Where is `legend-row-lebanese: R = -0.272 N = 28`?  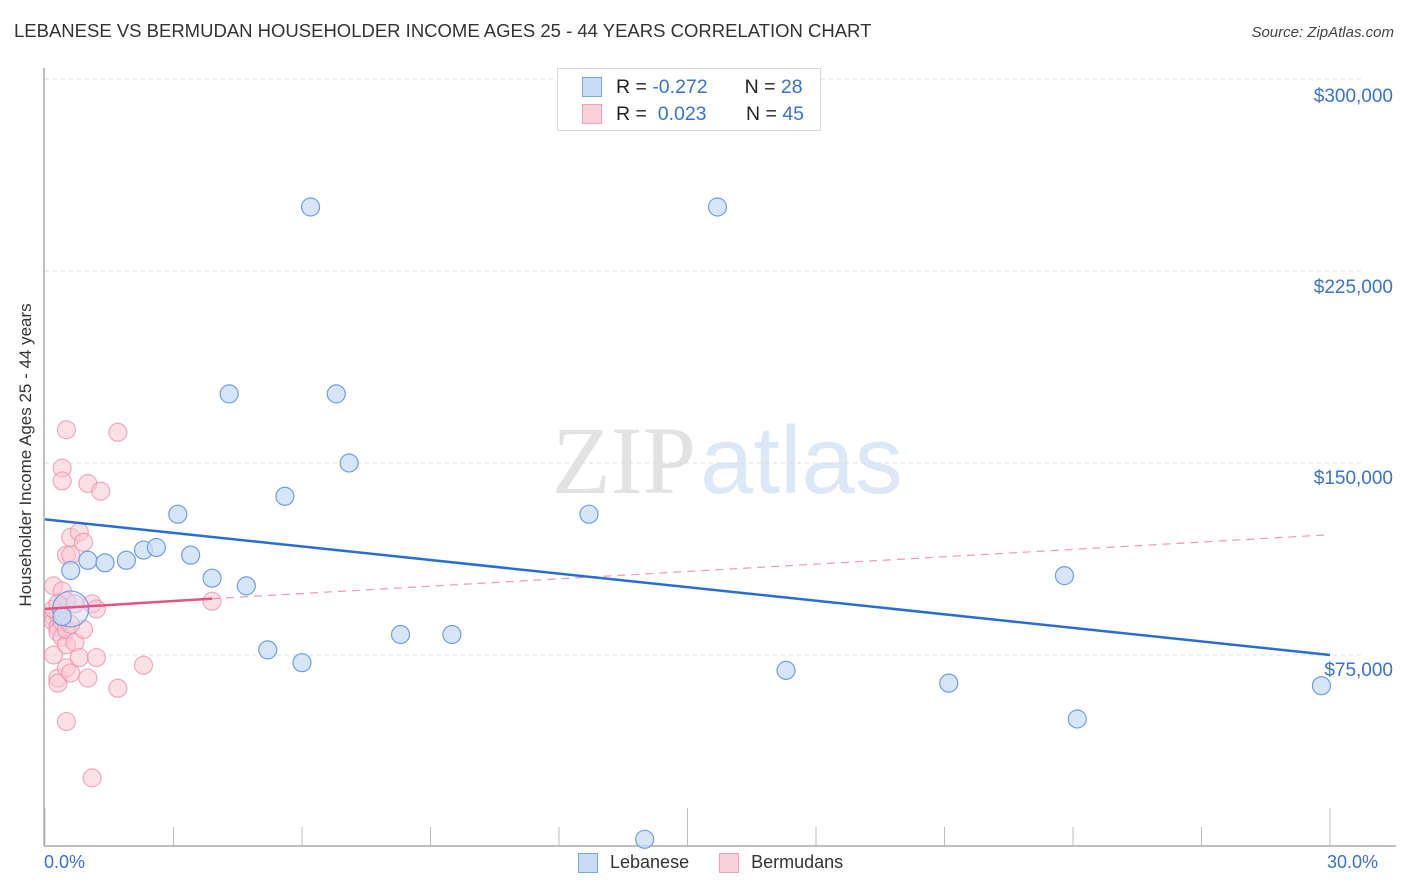 legend-row-lebanese: R = -0.272 N = 28 is located at coordinates (692, 87).